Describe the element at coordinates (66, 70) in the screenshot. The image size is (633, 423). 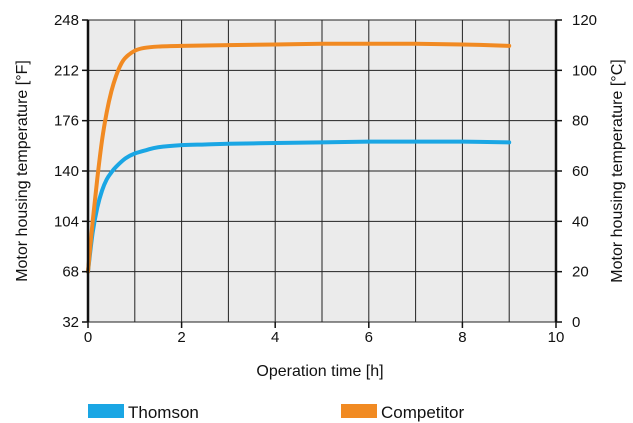
I see `y-tick-label-left: 212` at that location.